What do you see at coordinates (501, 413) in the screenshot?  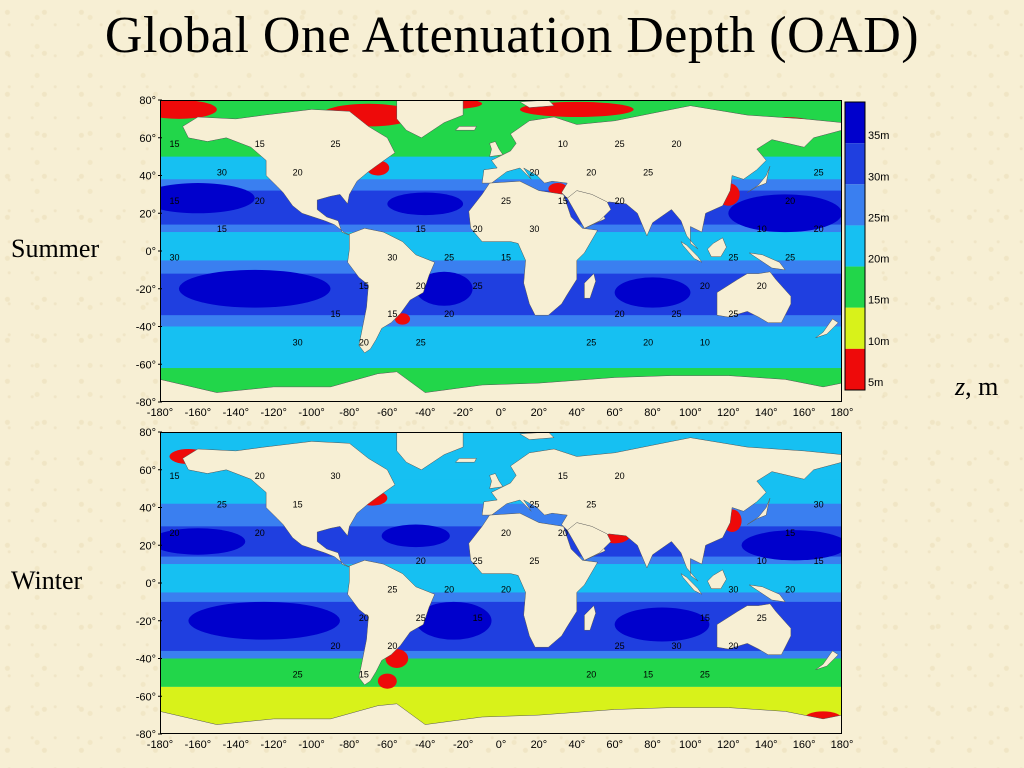 I see `lon-tick-label: 0°` at bounding box center [501, 413].